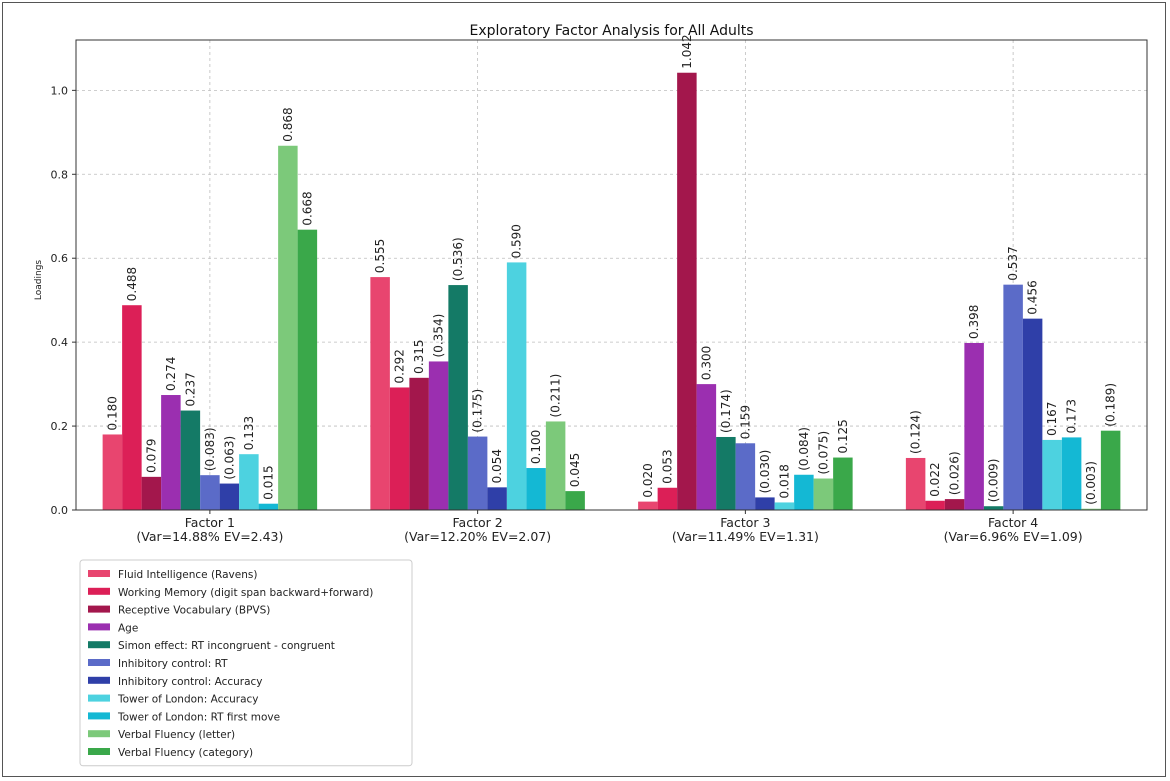 The image size is (1170, 781). I want to click on y-tick-label: 0.2, so click(60, 426).